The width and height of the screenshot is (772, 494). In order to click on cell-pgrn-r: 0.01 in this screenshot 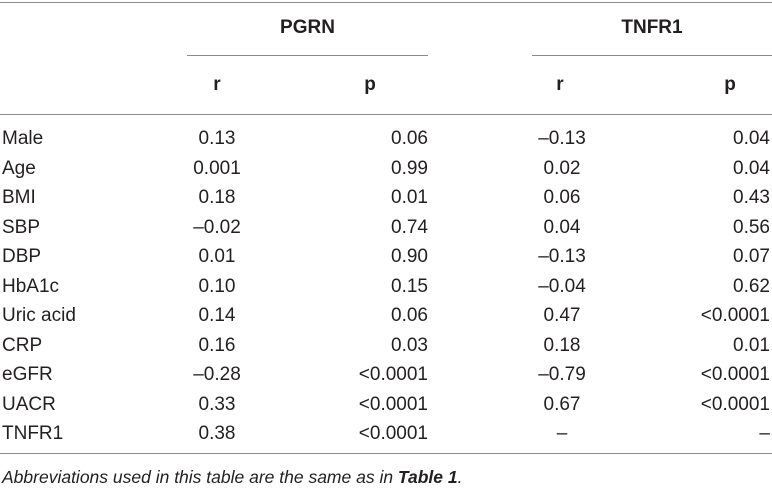, I will do `click(217, 256)`.